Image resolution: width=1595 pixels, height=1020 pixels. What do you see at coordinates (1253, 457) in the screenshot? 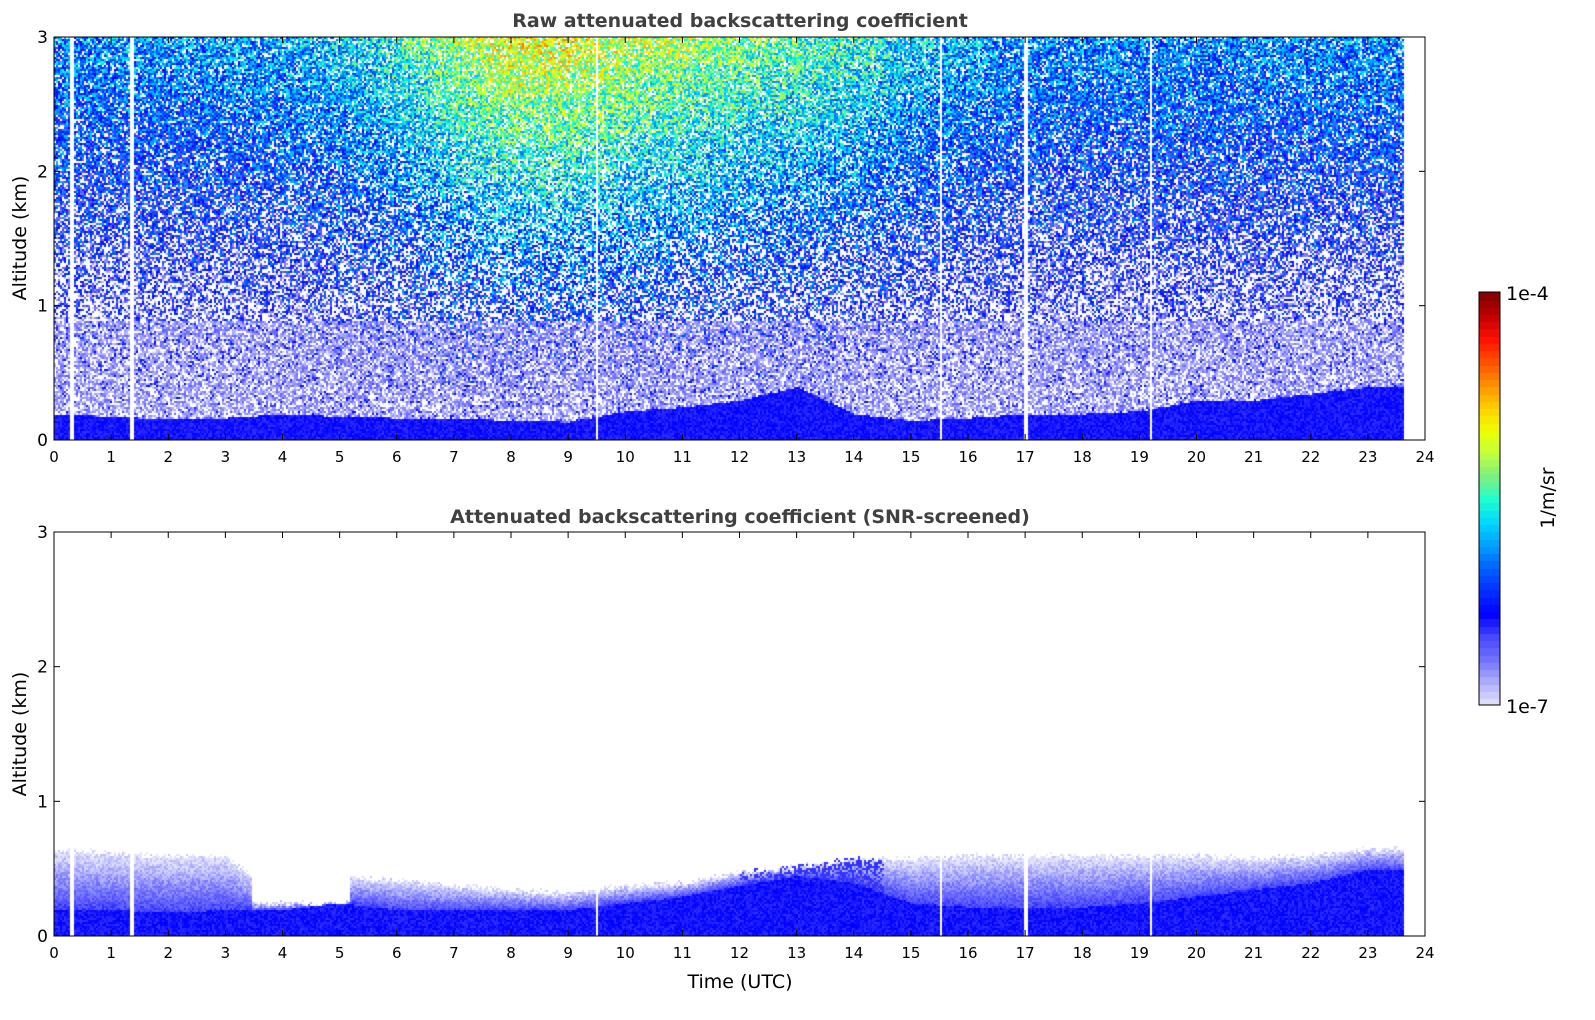
I see `top-x-tick-label: 21` at bounding box center [1253, 457].